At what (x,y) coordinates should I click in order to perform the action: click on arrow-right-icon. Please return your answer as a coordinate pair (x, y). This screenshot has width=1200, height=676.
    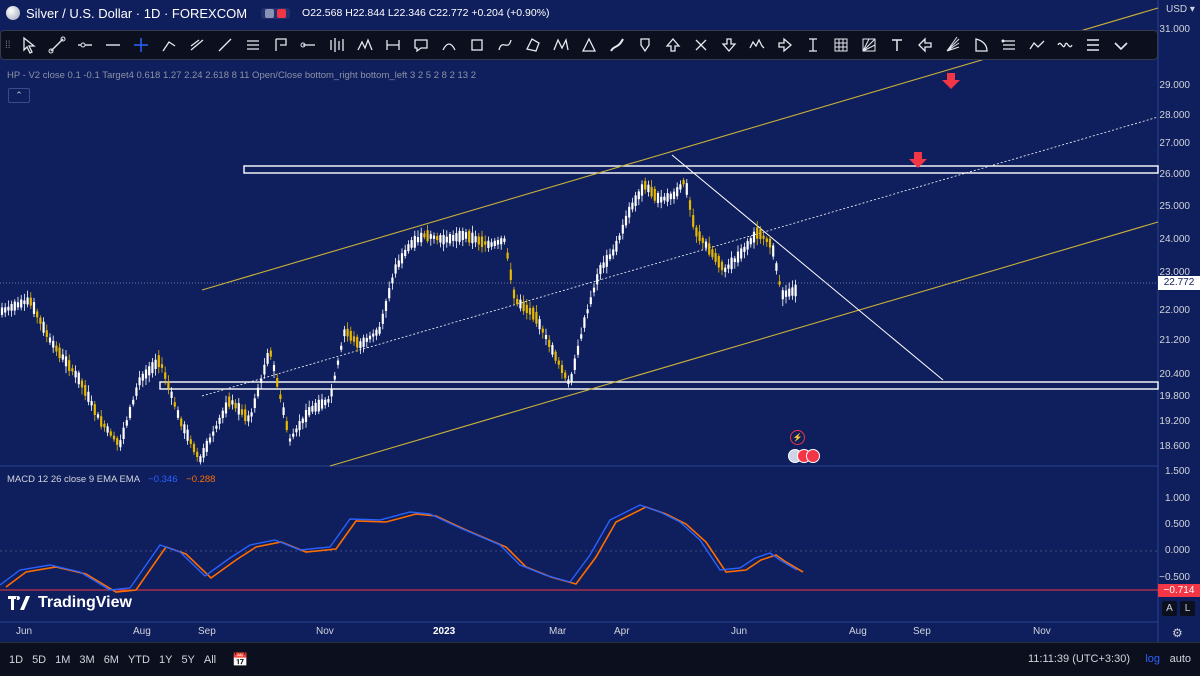
    Looking at the image, I should click on (785, 45).